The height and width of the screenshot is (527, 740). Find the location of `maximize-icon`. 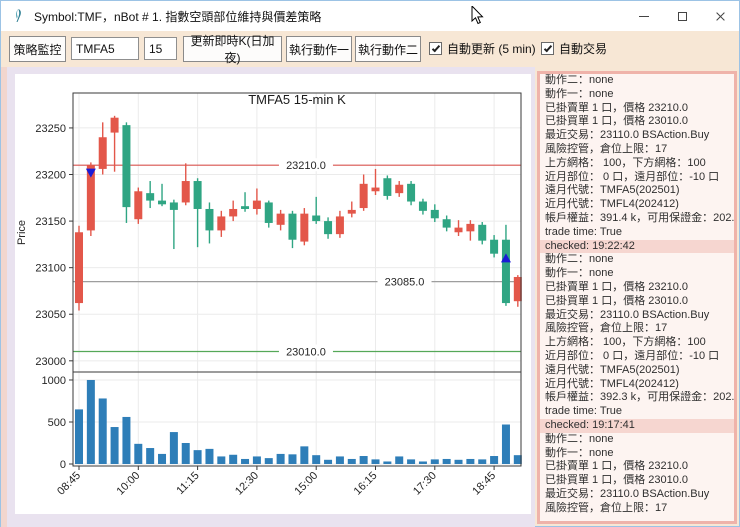

maximize-icon is located at coordinates (682, 16).